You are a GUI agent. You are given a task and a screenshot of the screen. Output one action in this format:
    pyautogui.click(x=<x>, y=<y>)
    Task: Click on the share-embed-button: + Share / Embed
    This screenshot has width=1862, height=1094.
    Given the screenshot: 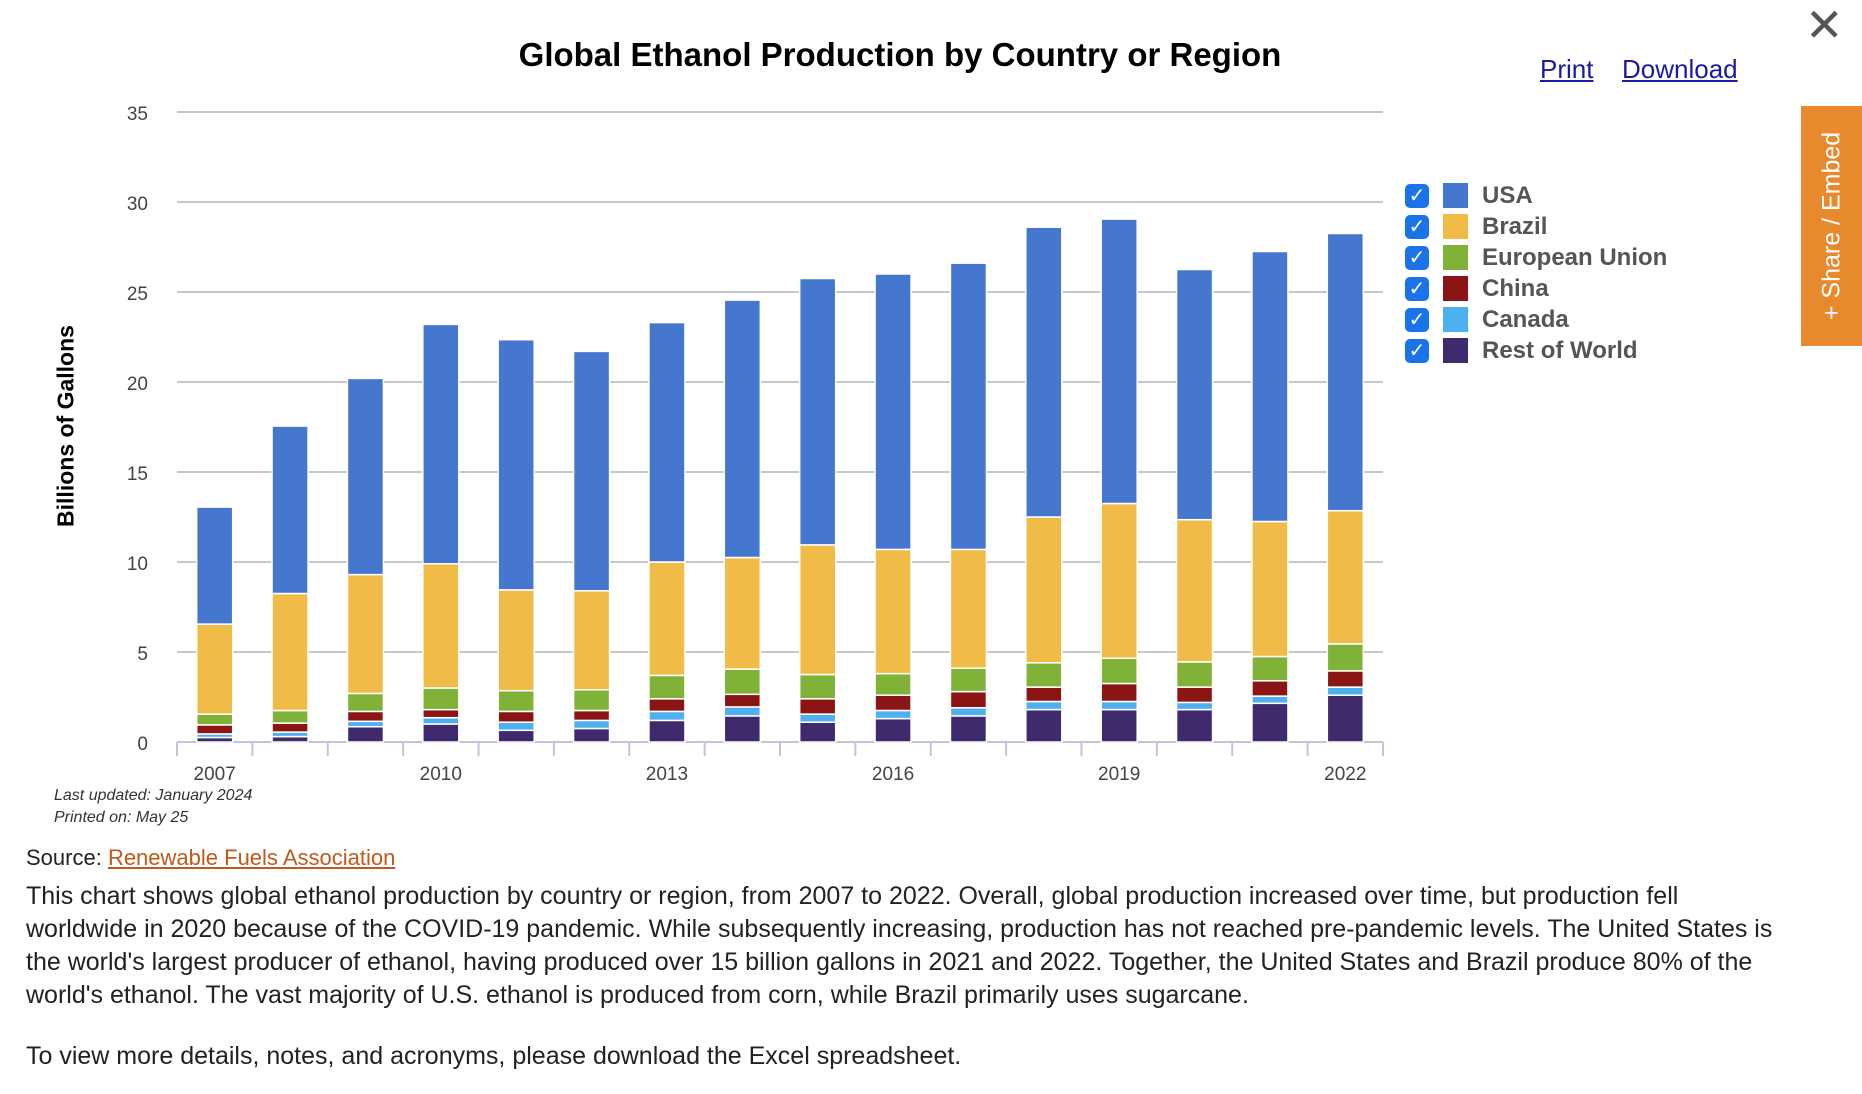 What is the action you would take?
    pyautogui.click(x=1831, y=226)
    